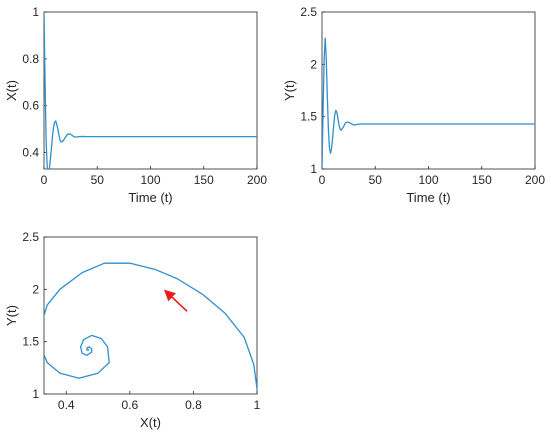 This screenshot has height=443, width=550. I want to click on x-tick-label: 0.6, so click(129, 405).